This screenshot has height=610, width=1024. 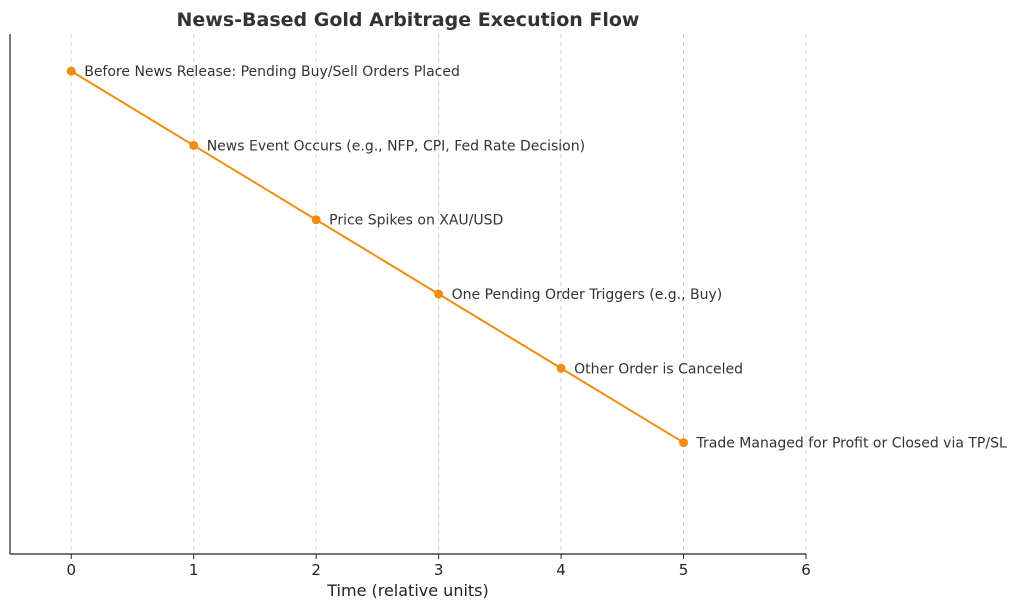 What do you see at coordinates (658, 369) in the screenshot?
I see `data-label-4: Other Order is Canceled` at bounding box center [658, 369].